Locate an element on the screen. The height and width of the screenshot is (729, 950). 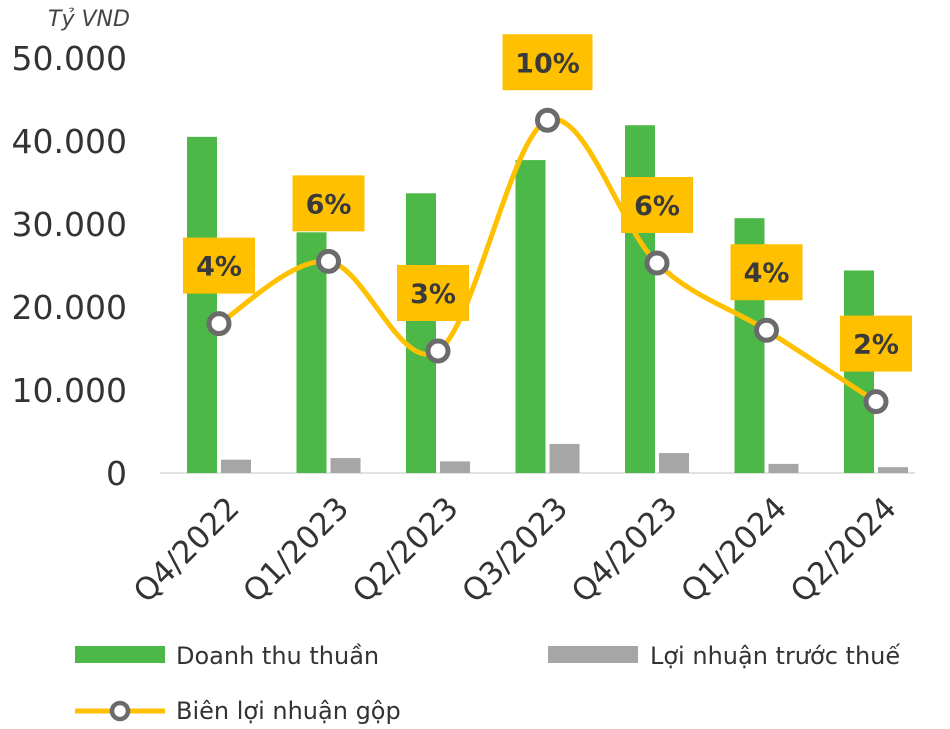
x-tick-label: Q3/2023 is located at coordinates (515, 550).